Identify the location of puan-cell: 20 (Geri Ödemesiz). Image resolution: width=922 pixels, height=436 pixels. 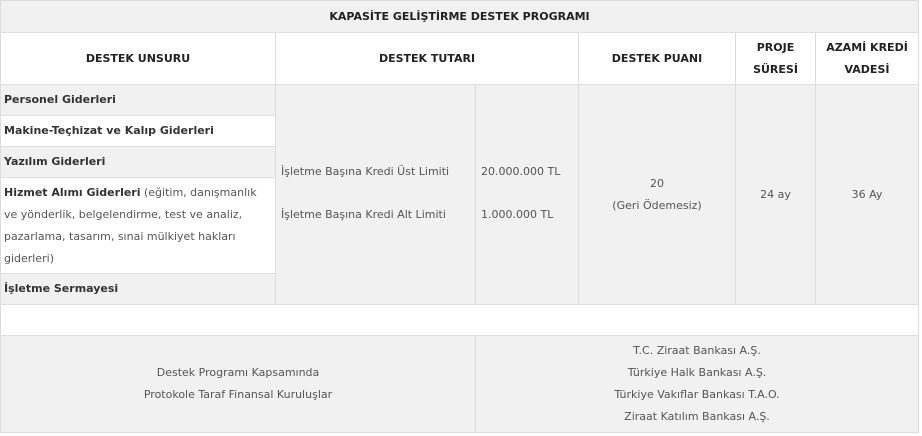
(657, 194).